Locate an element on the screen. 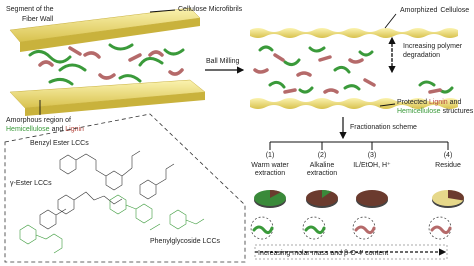  fiber-title-line: Segment of the is located at coordinates (30, 9).